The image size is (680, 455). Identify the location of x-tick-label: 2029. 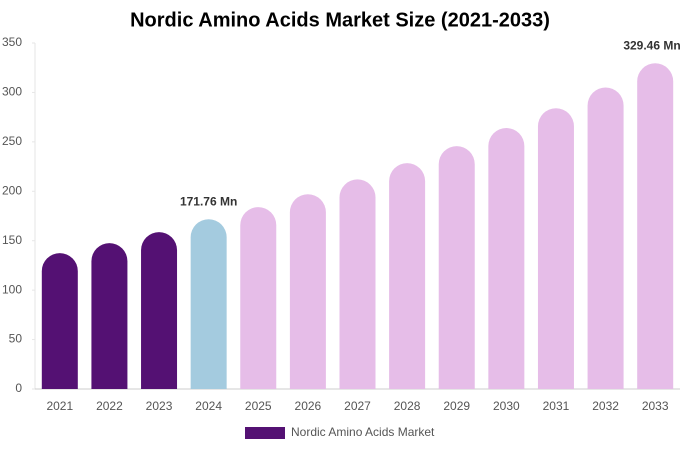
(456, 406).